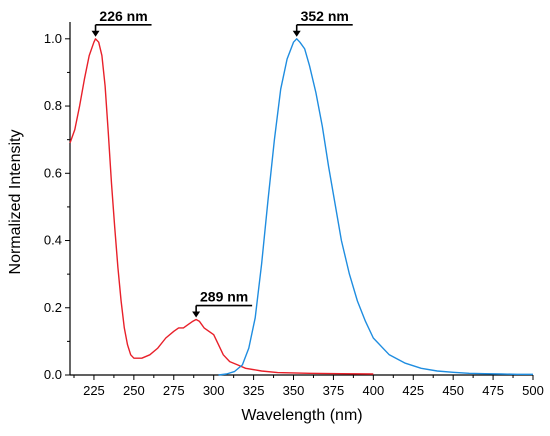  What do you see at coordinates (254, 390) in the screenshot?
I see `x-tick-label: 325` at bounding box center [254, 390].